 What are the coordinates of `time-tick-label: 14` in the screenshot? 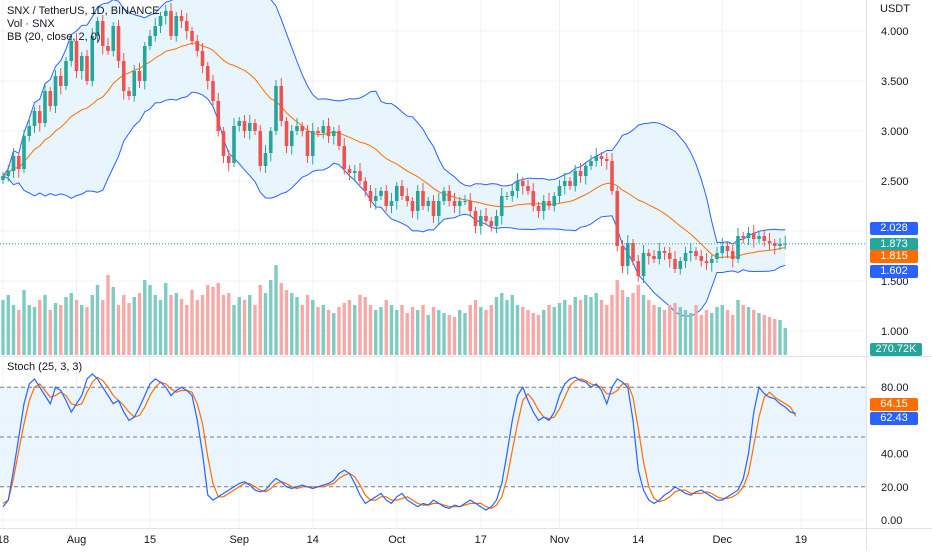 It's located at (313, 540).